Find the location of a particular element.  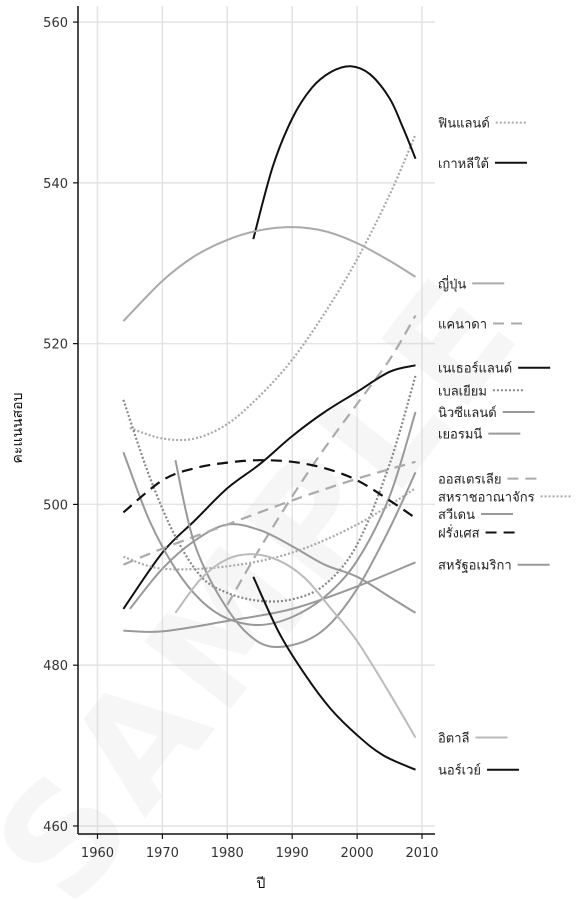

legend-entry-11: ฝรั่งเศส is located at coordinates (478, 533).